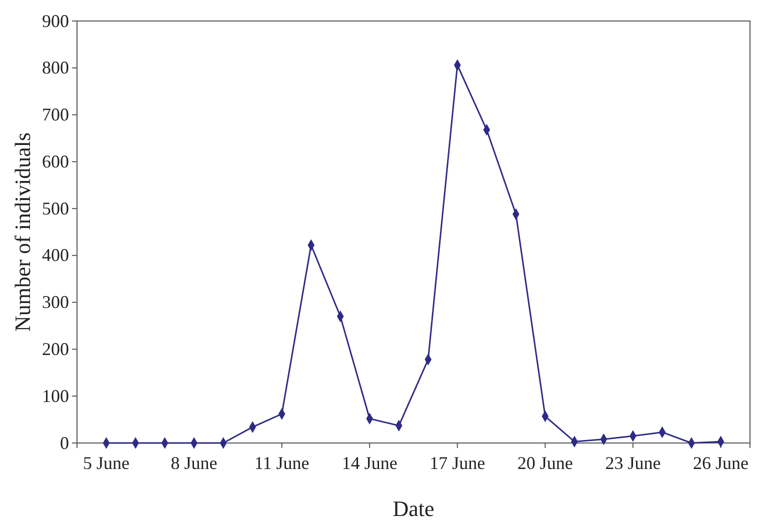 Image resolution: width=781 pixels, height=525 pixels. What do you see at coordinates (55, 161) in the screenshot?
I see `y-tick-label: 600` at bounding box center [55, 161].